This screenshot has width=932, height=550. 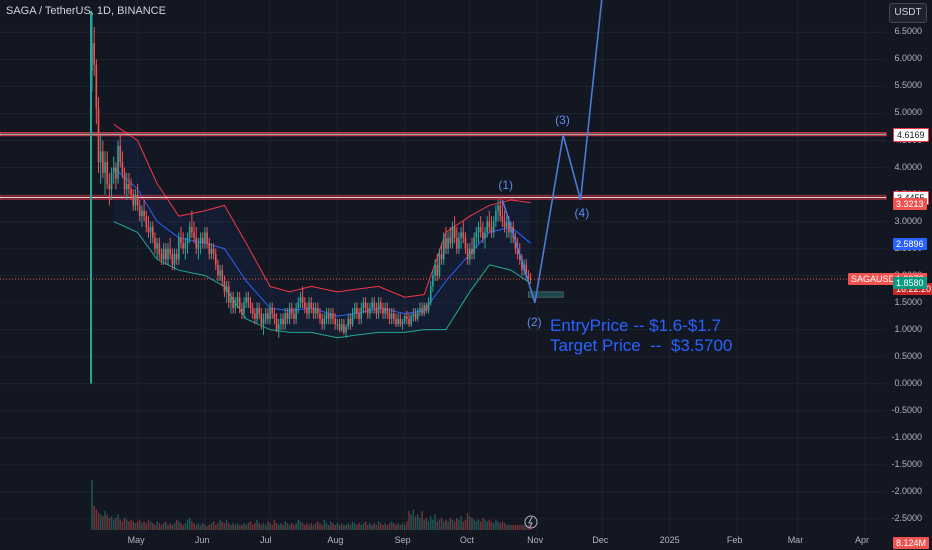 I want to click on y-tick-label: -1.0000, so click(x=906, y=436).